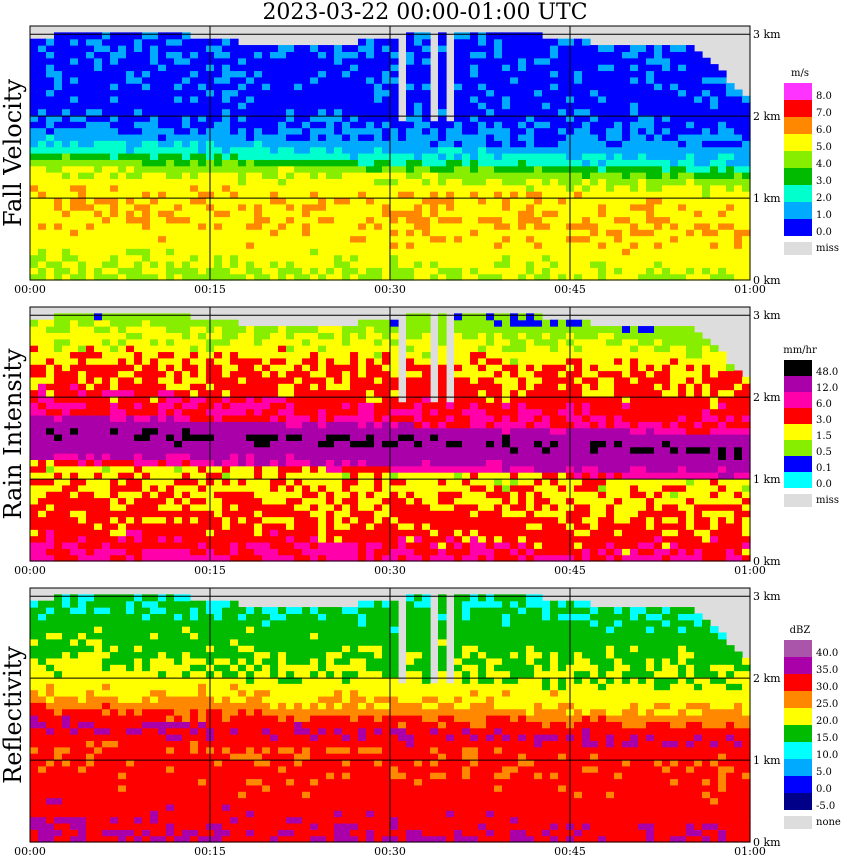 This screenshot has width=850, height=868. I want to click on legend-label: 8.0, so click(824, 96).